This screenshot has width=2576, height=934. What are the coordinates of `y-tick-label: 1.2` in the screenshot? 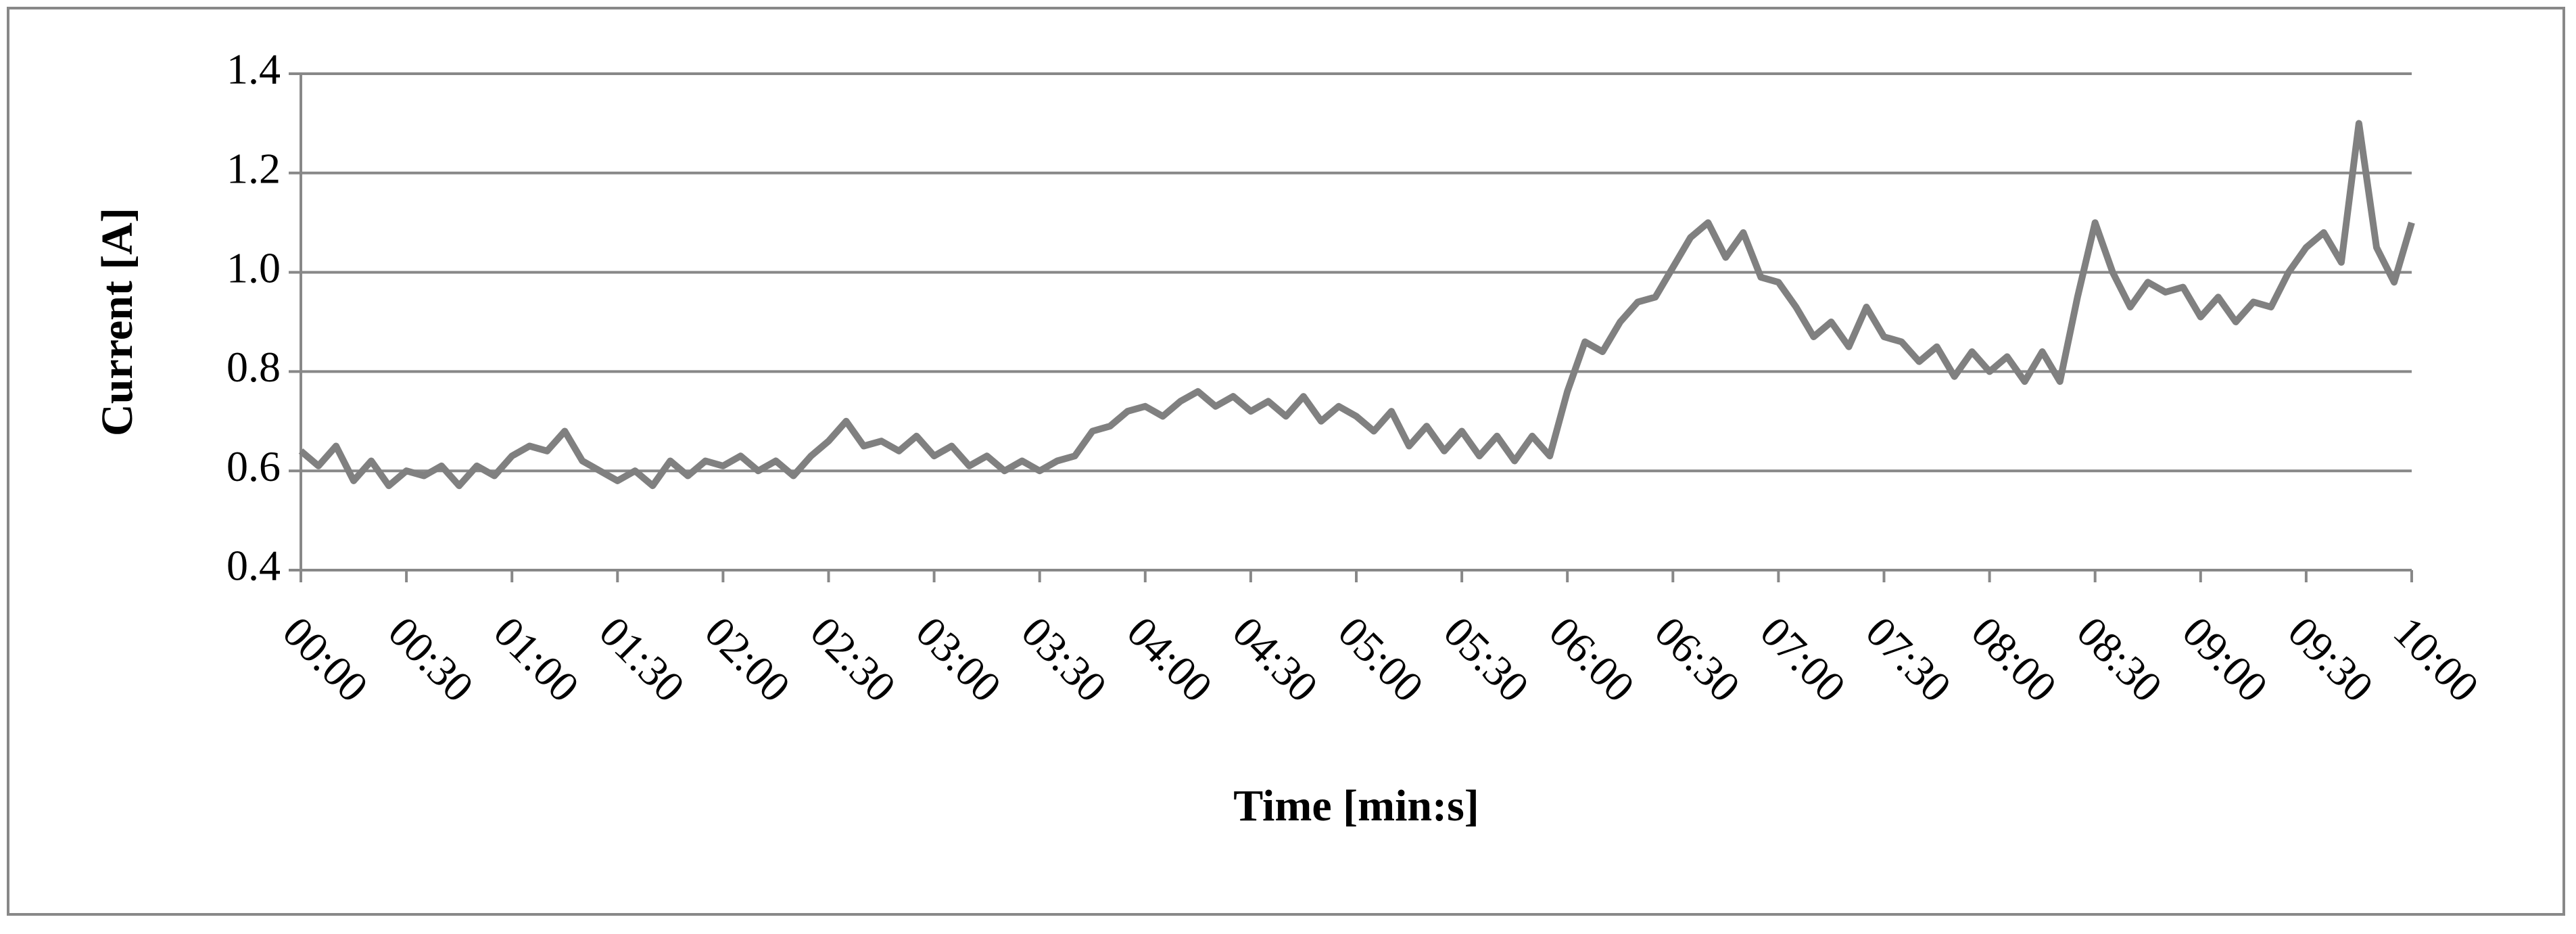 It's located at (253, 168).